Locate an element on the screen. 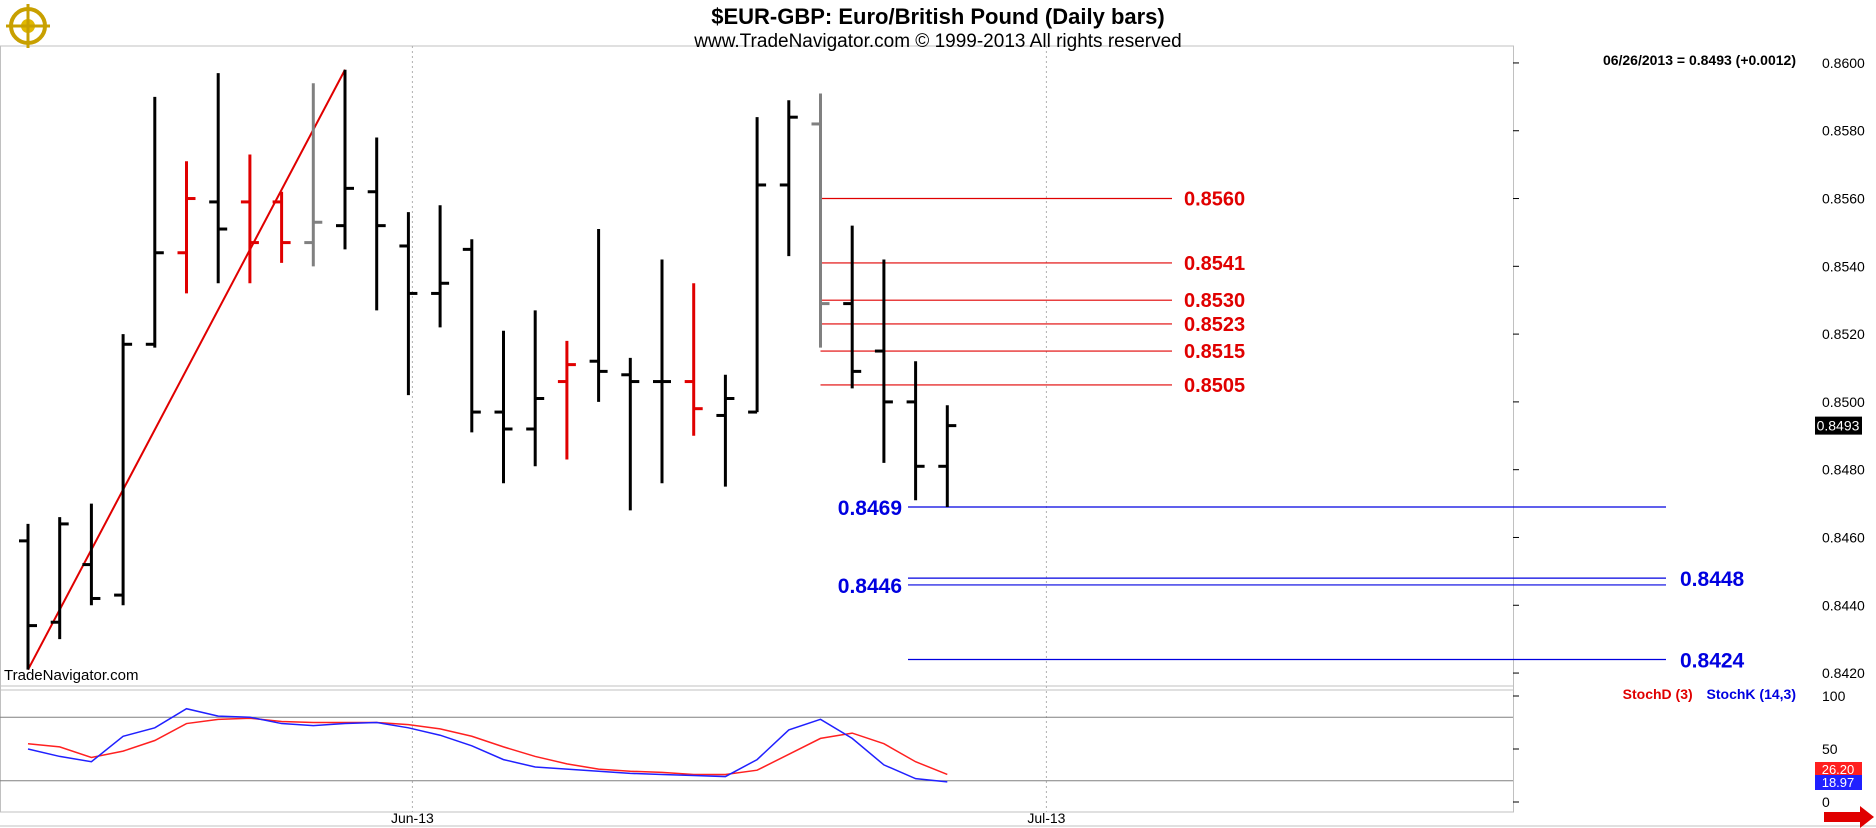 The width and height of the screenshot is (1876, 828). y-tick-label: 0.8500 is located at coordinates (1843, 402).